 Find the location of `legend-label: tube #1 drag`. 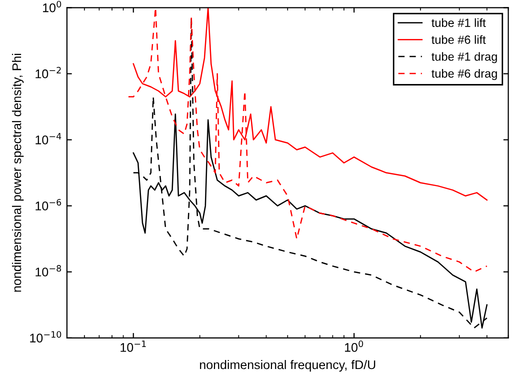

legend-label: tube #1 drag is located at coordinates (464, 58).